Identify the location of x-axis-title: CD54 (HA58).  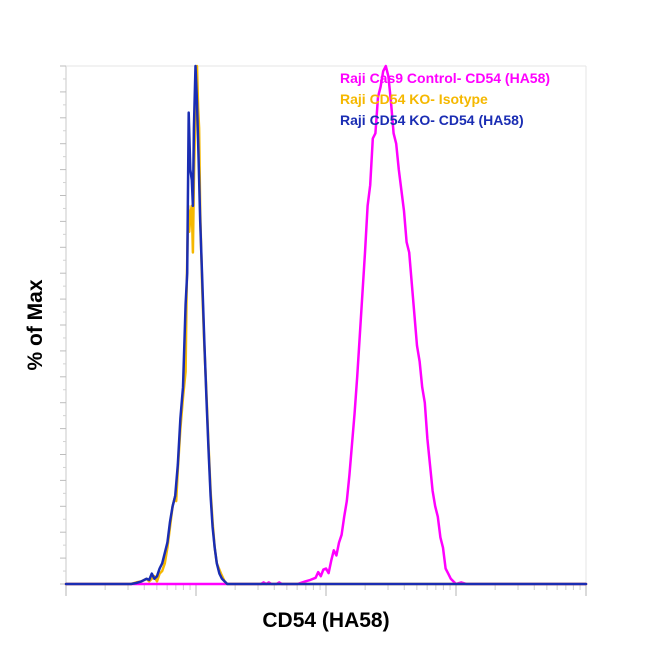
(325, 620).